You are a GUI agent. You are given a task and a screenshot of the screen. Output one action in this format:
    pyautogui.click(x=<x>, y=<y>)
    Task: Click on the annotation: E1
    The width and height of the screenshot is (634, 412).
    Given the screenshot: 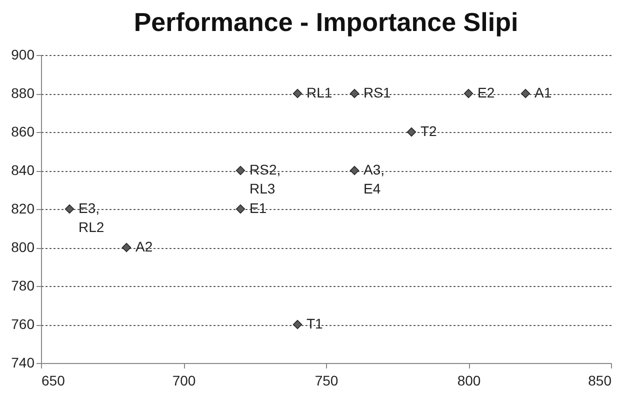 What is the action you would take?
    pyautogui.click(x=258, y=208)
    